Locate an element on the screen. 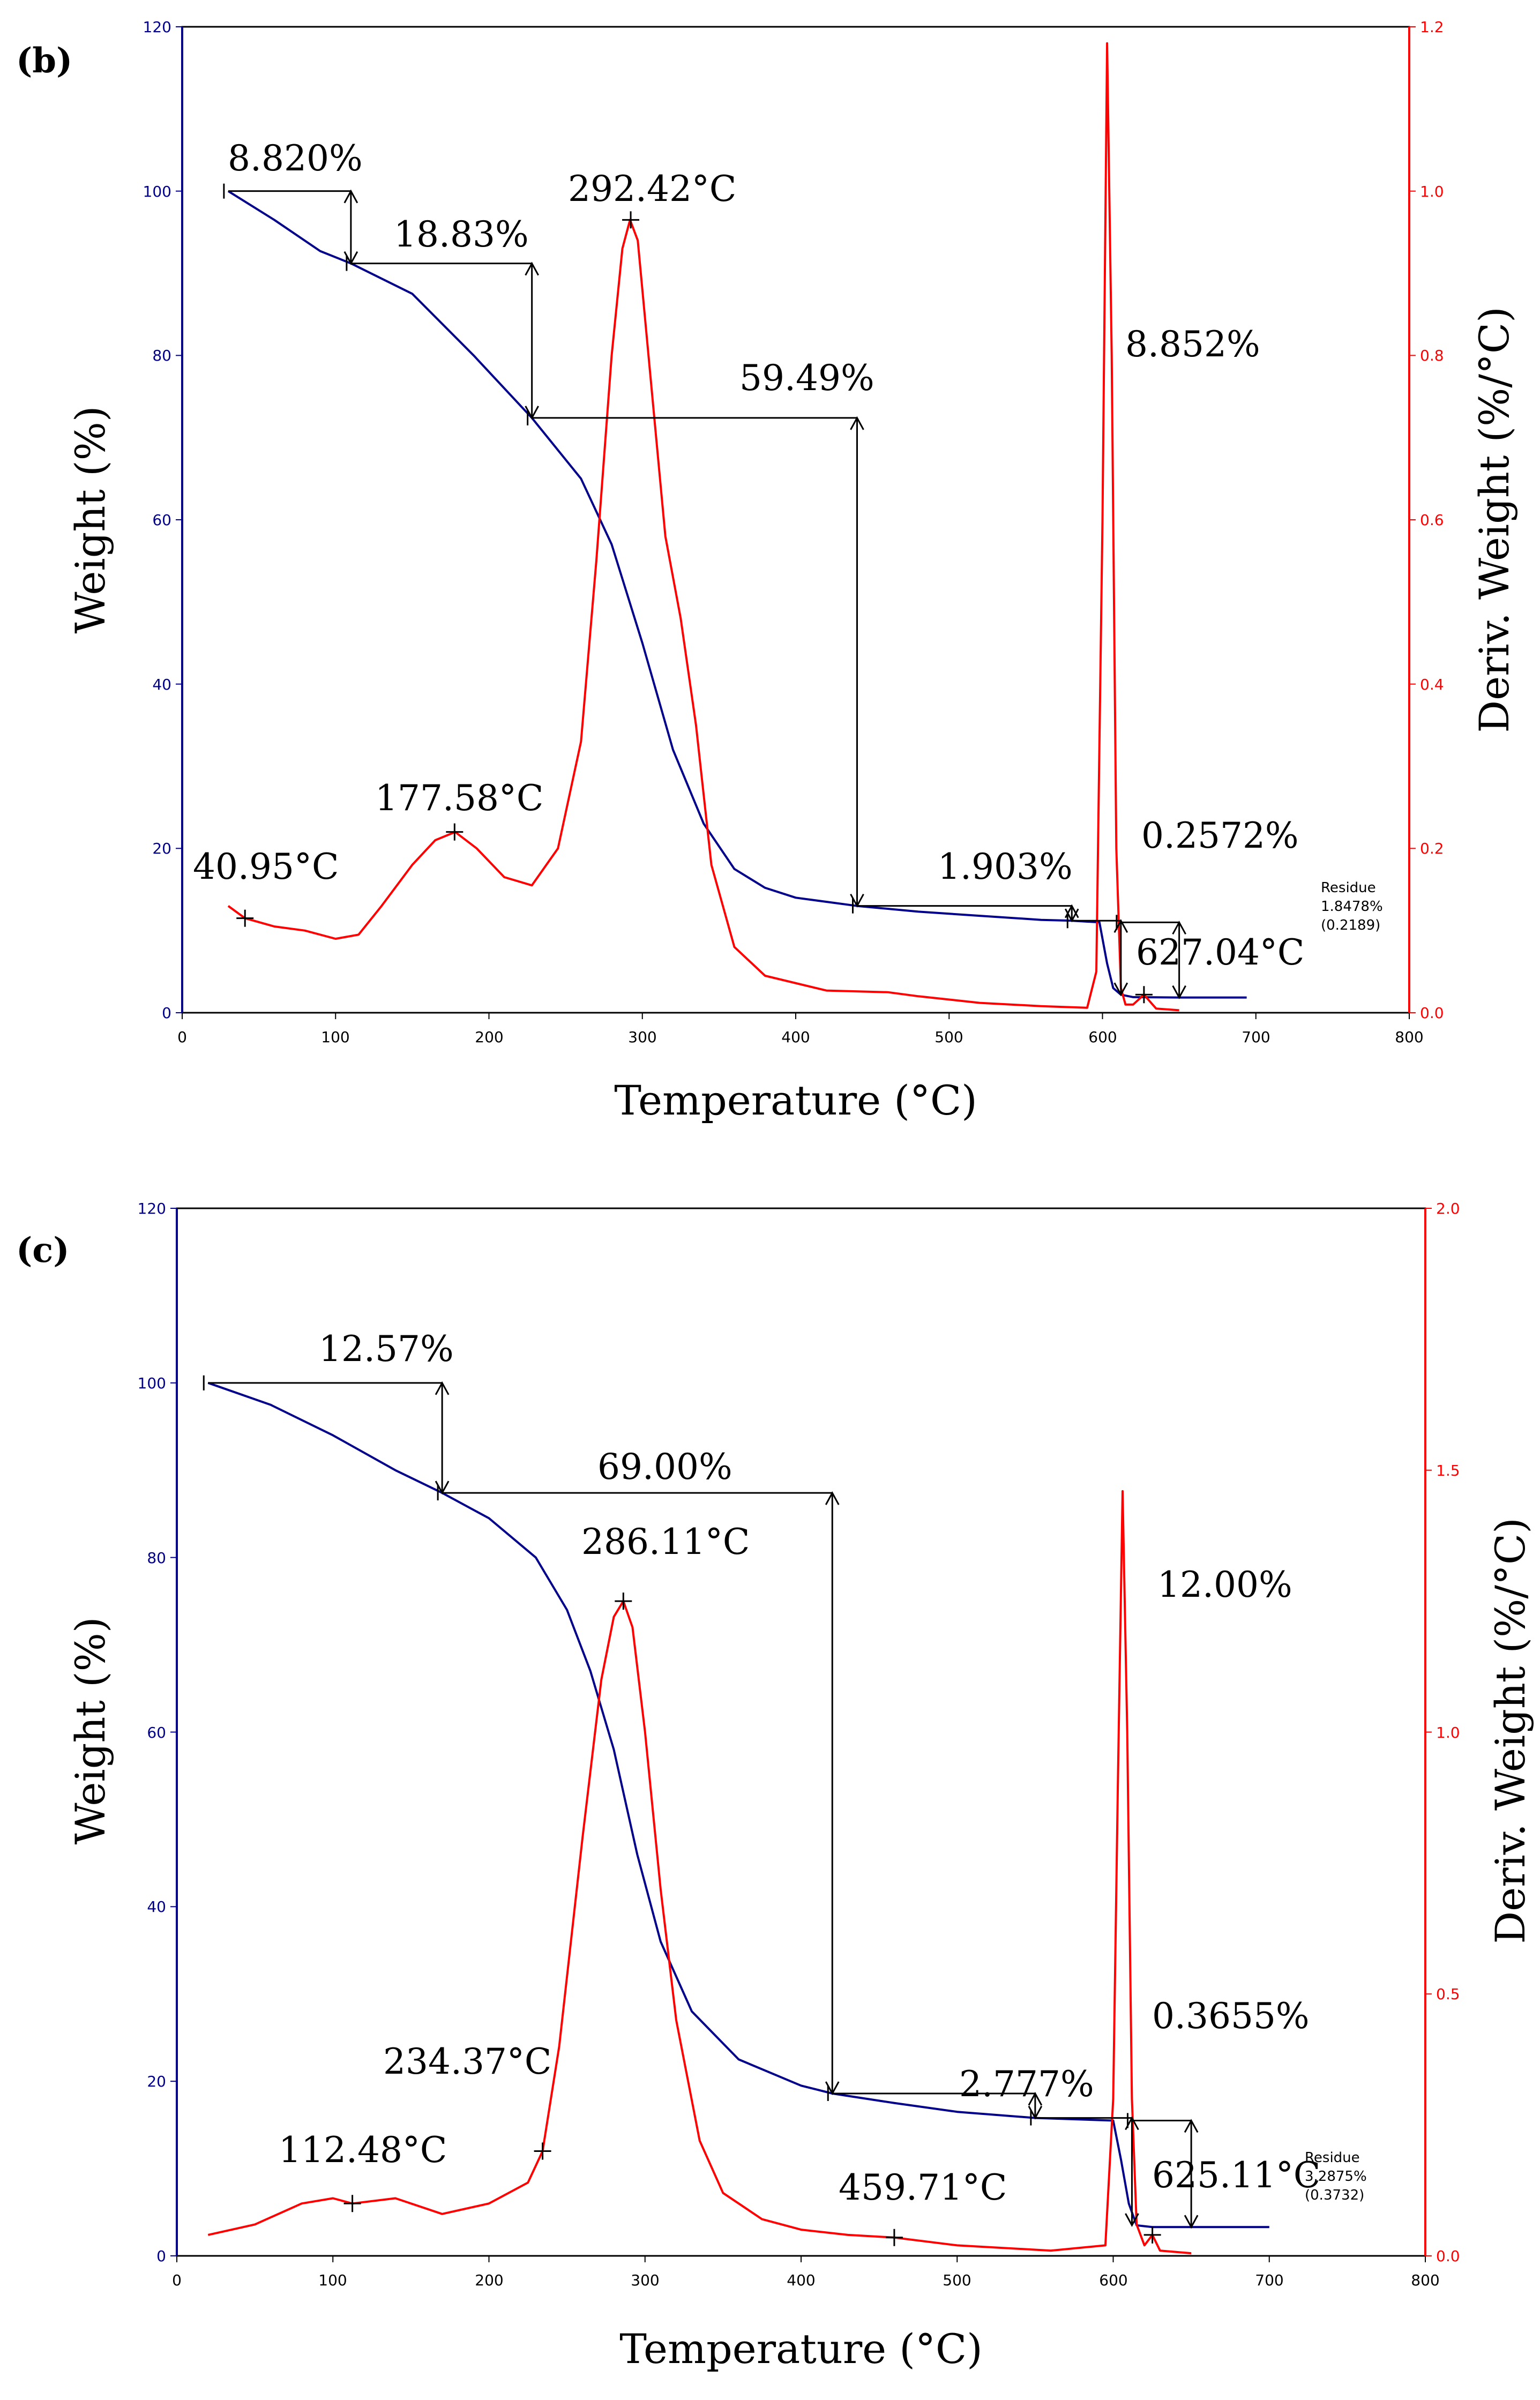 Image resolution: width=1540 pixels, height=2400 pixels. y-tick-label: 0 is located at coordinates (166, 1013).